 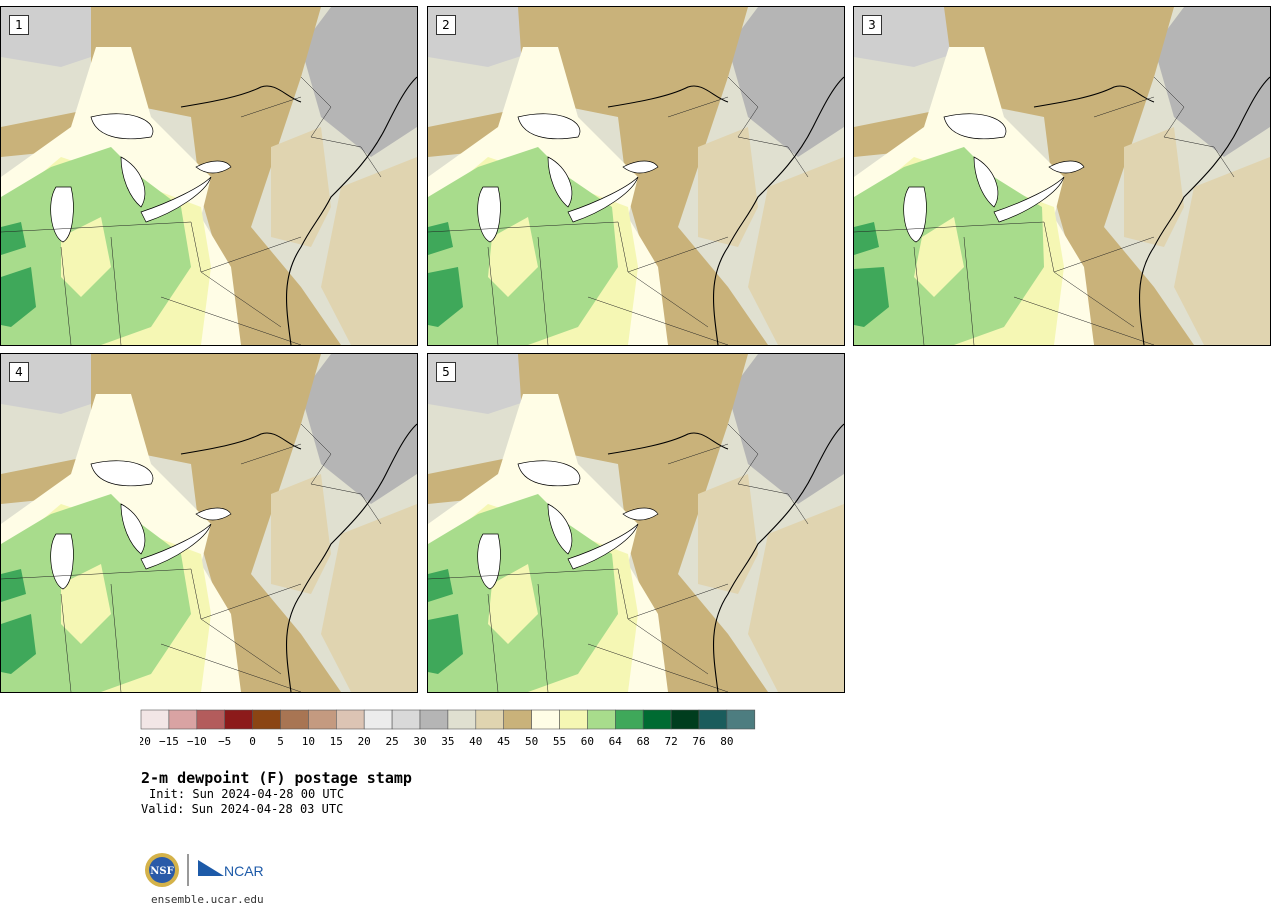 I want to click on colorbar-tick-label: 10, so click(x=308, y=741).